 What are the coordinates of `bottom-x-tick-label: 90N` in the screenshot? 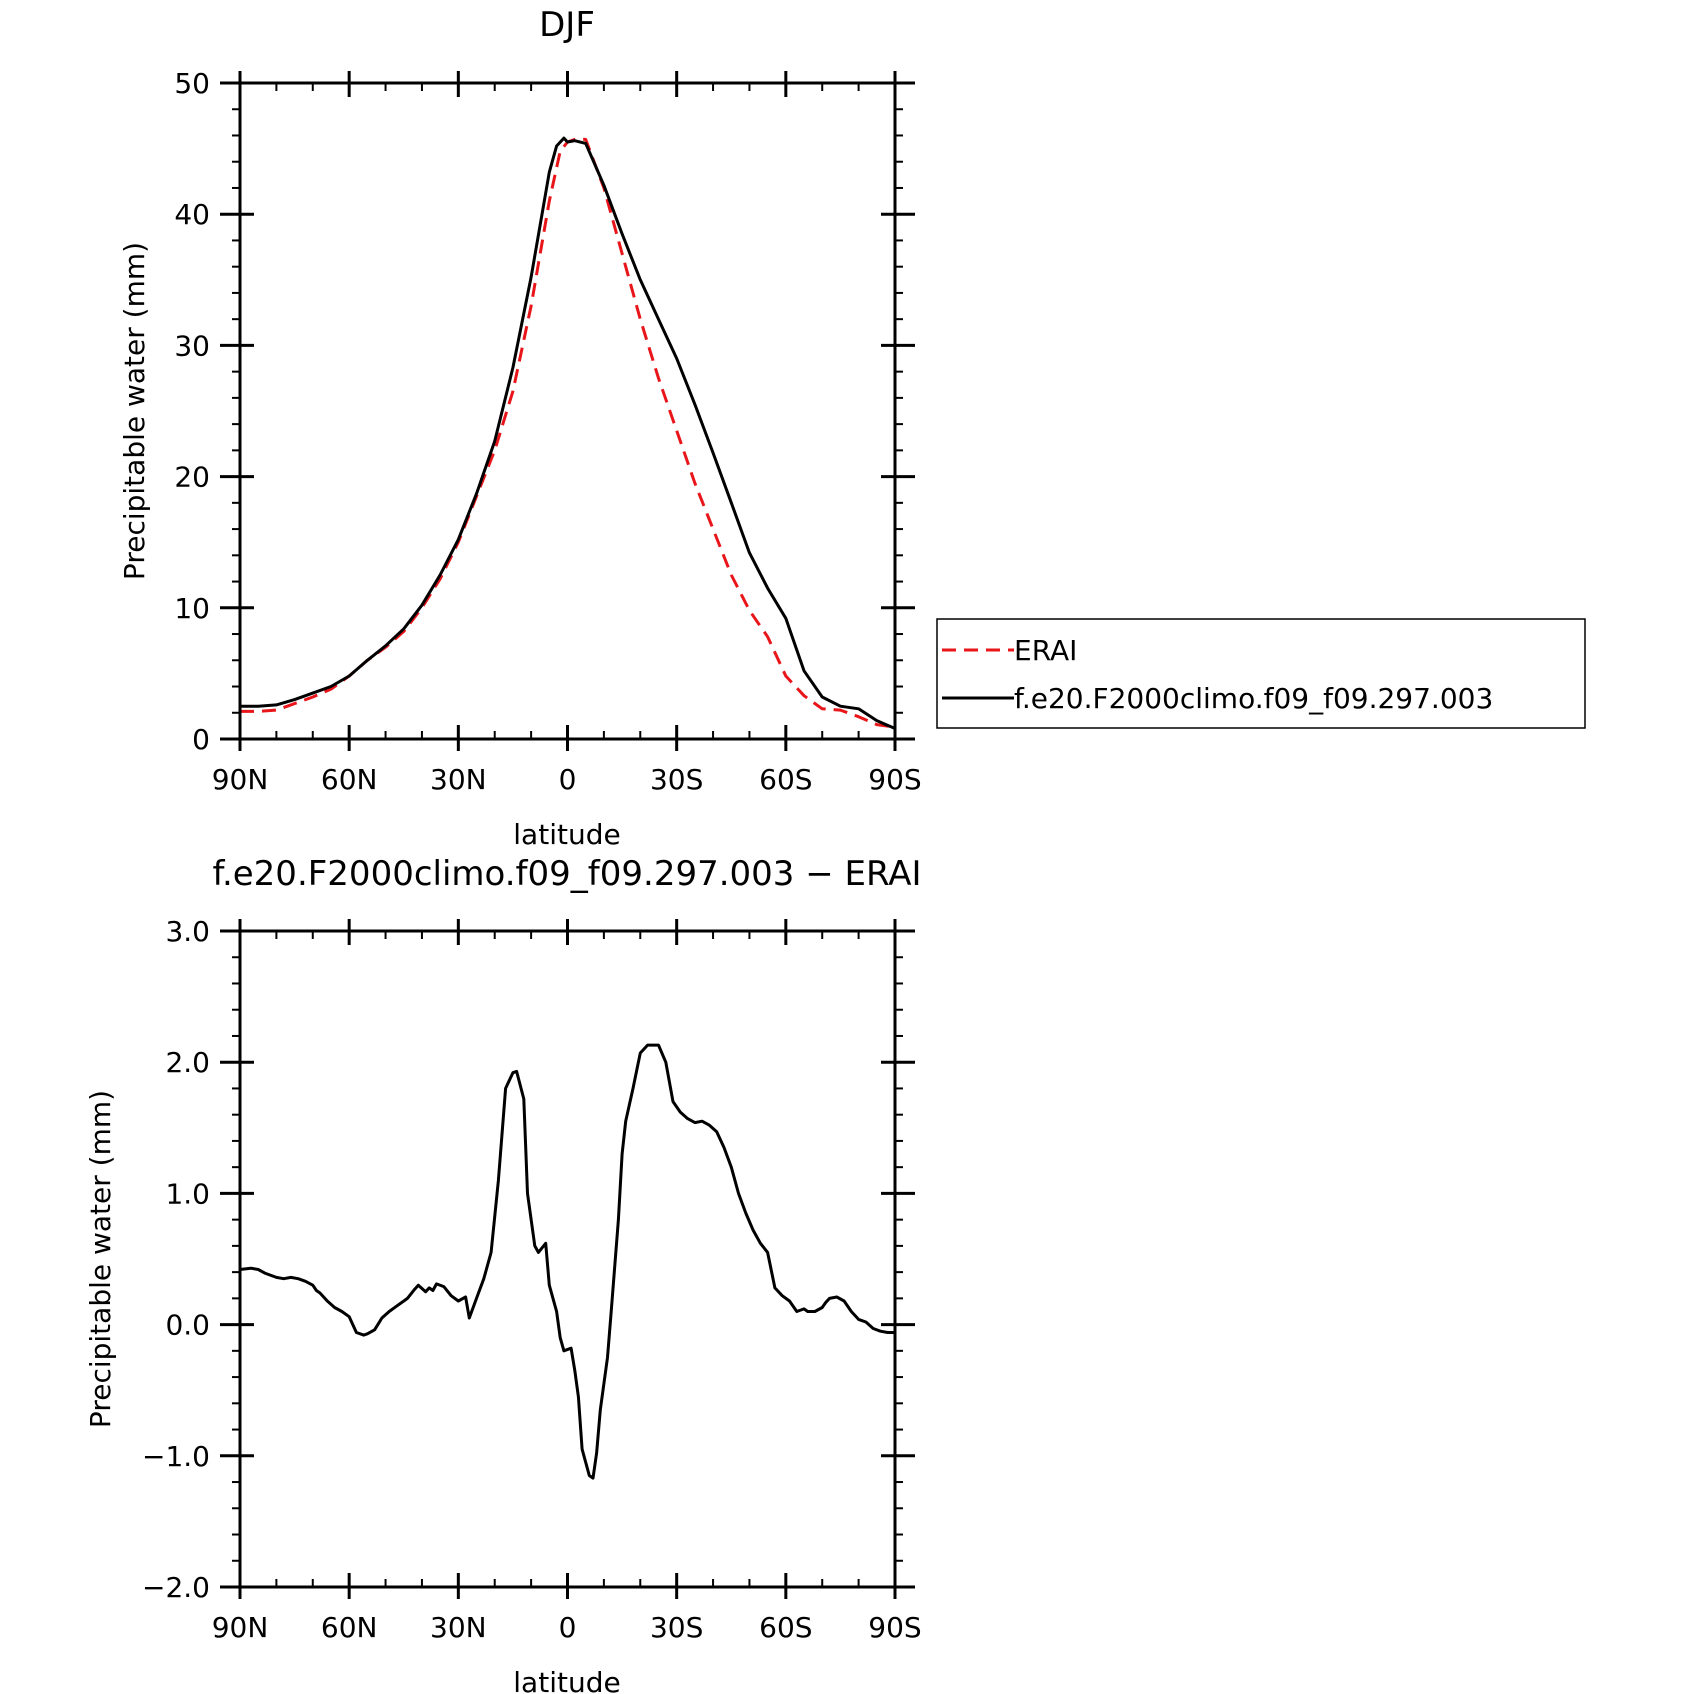 It's located at (240, 1627).